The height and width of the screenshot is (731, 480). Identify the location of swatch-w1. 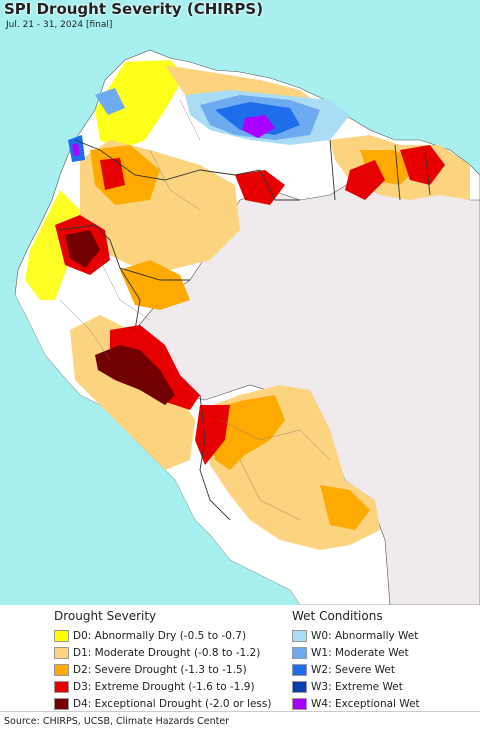
(299, 652).